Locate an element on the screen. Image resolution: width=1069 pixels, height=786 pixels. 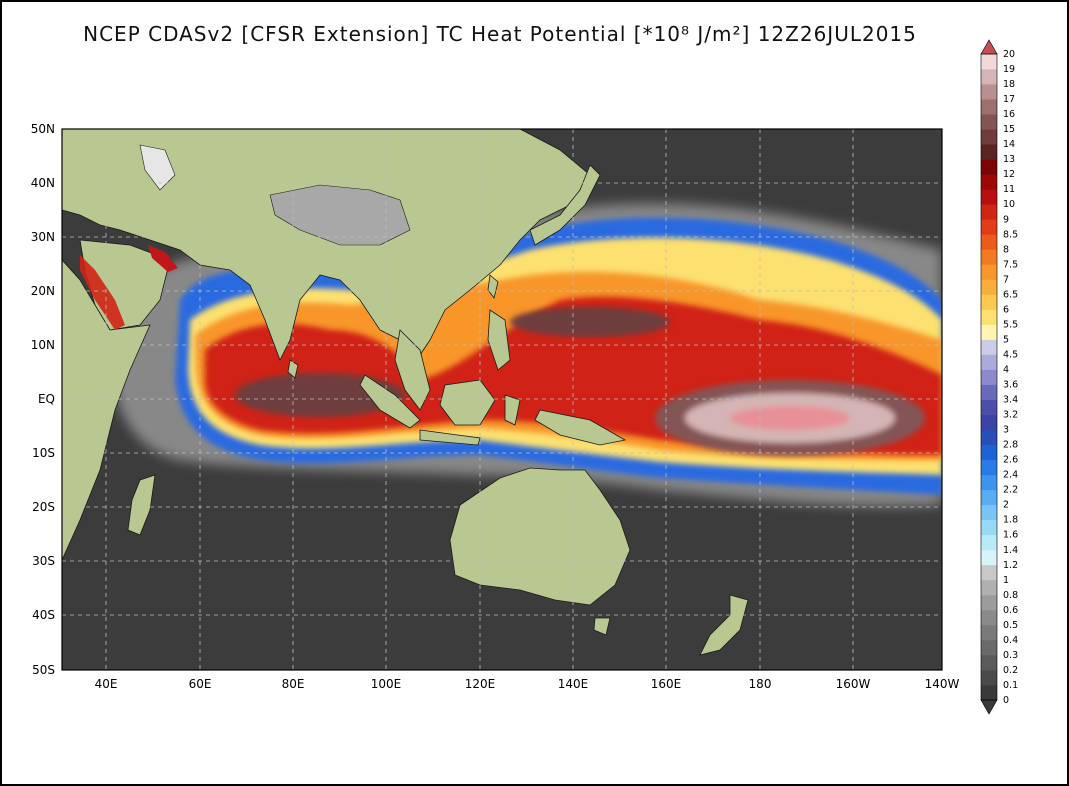
heat-field-pacific-core is located at coordinates (790, 418).